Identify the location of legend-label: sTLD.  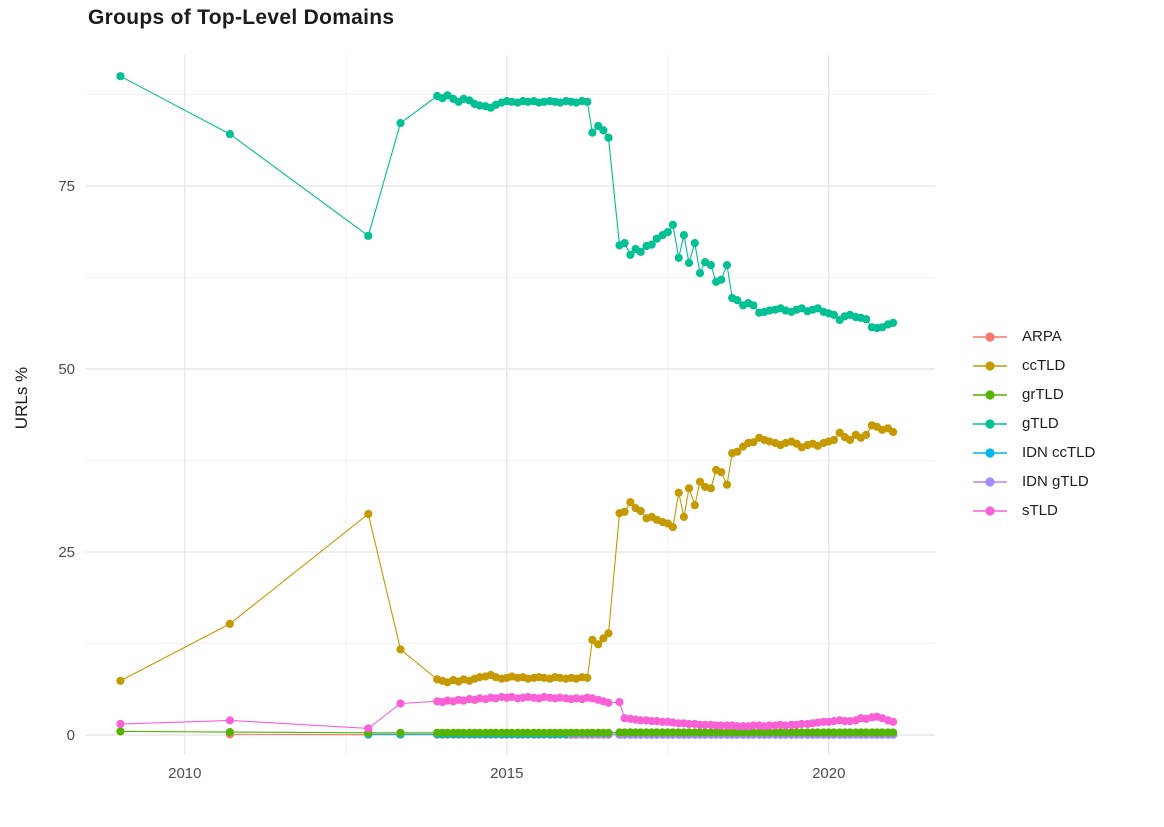
(1040, 510).